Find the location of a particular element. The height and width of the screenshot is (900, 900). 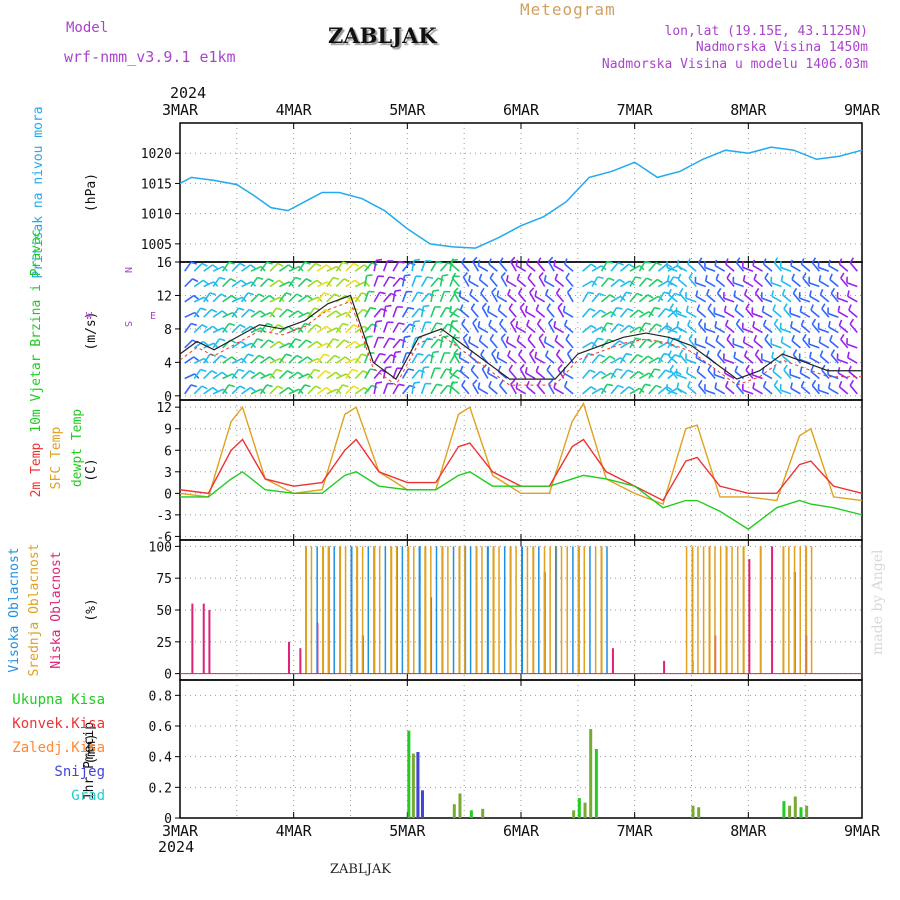

wind-gust-line is located at coordinates (520, 343).